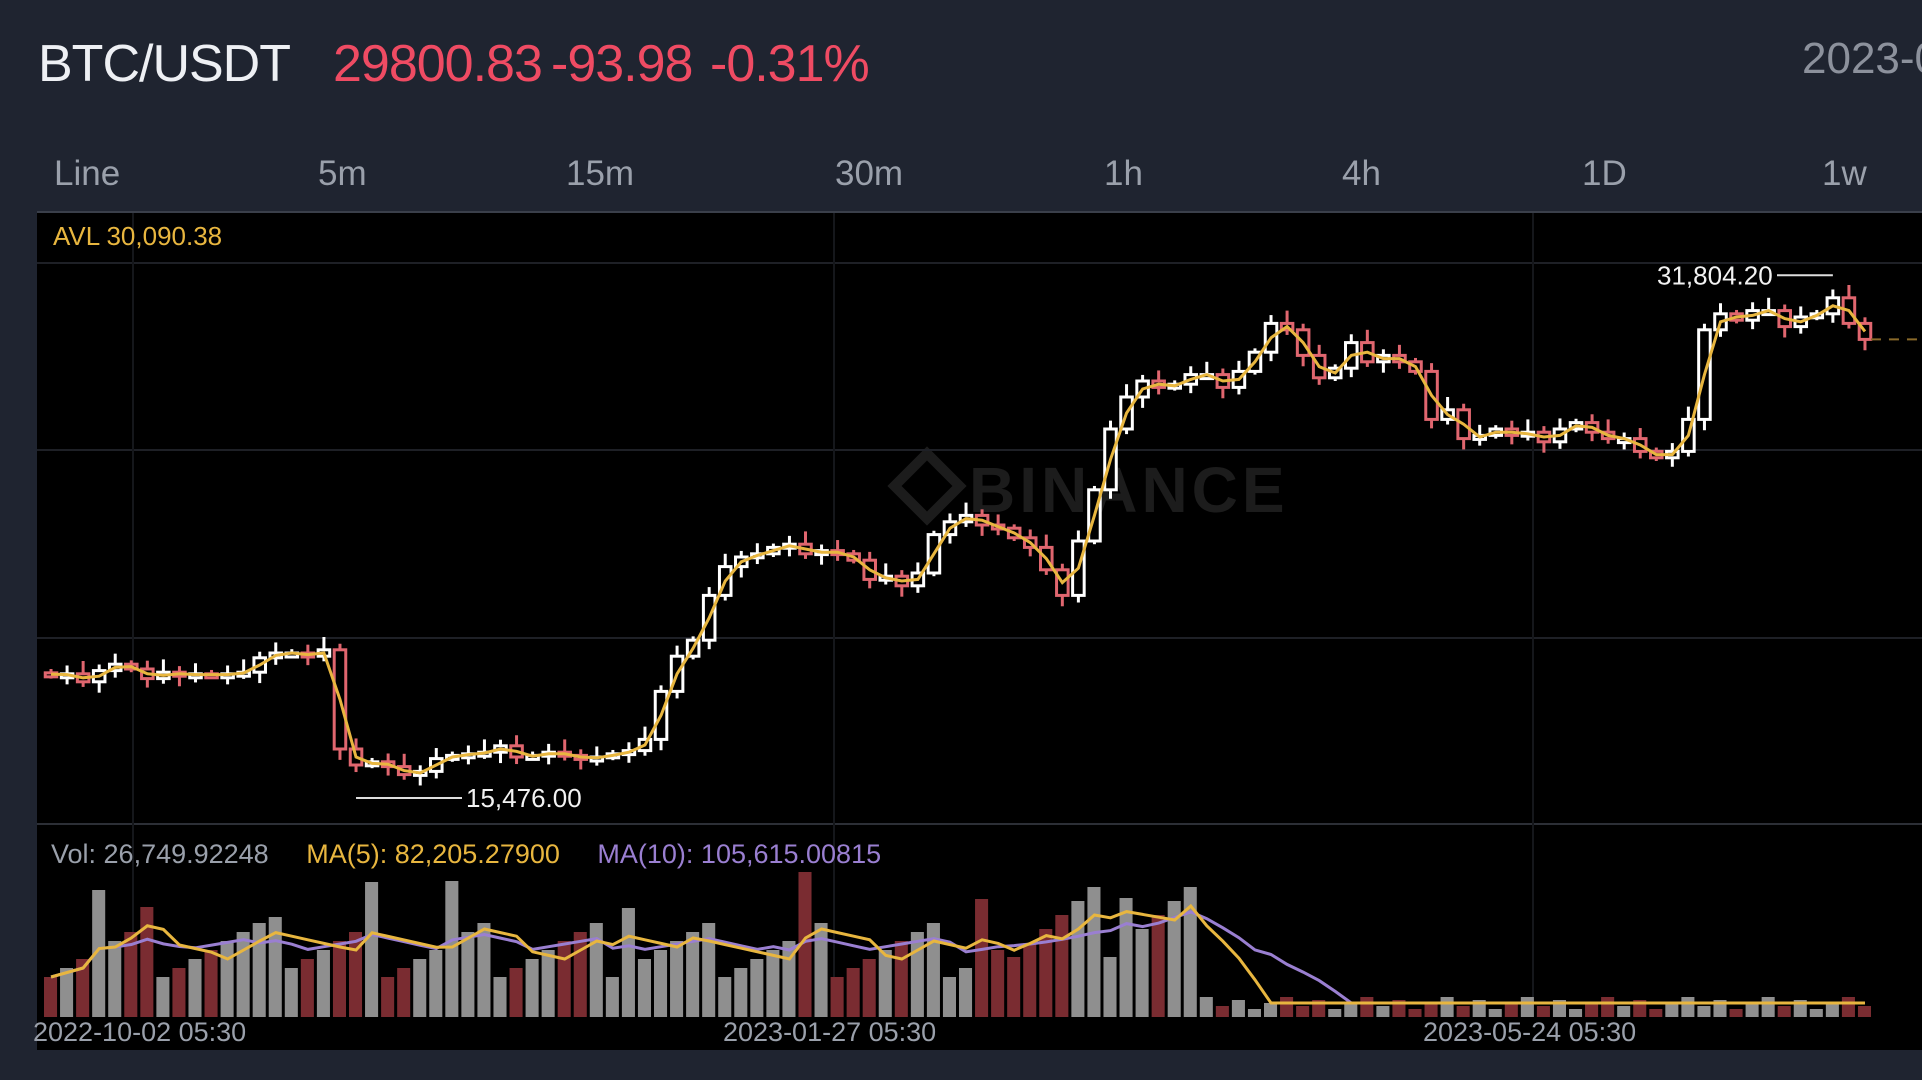  Describe the element at coordinates (1361, 173) in the screenshot. I see `tab-4h: 4h` at that location.